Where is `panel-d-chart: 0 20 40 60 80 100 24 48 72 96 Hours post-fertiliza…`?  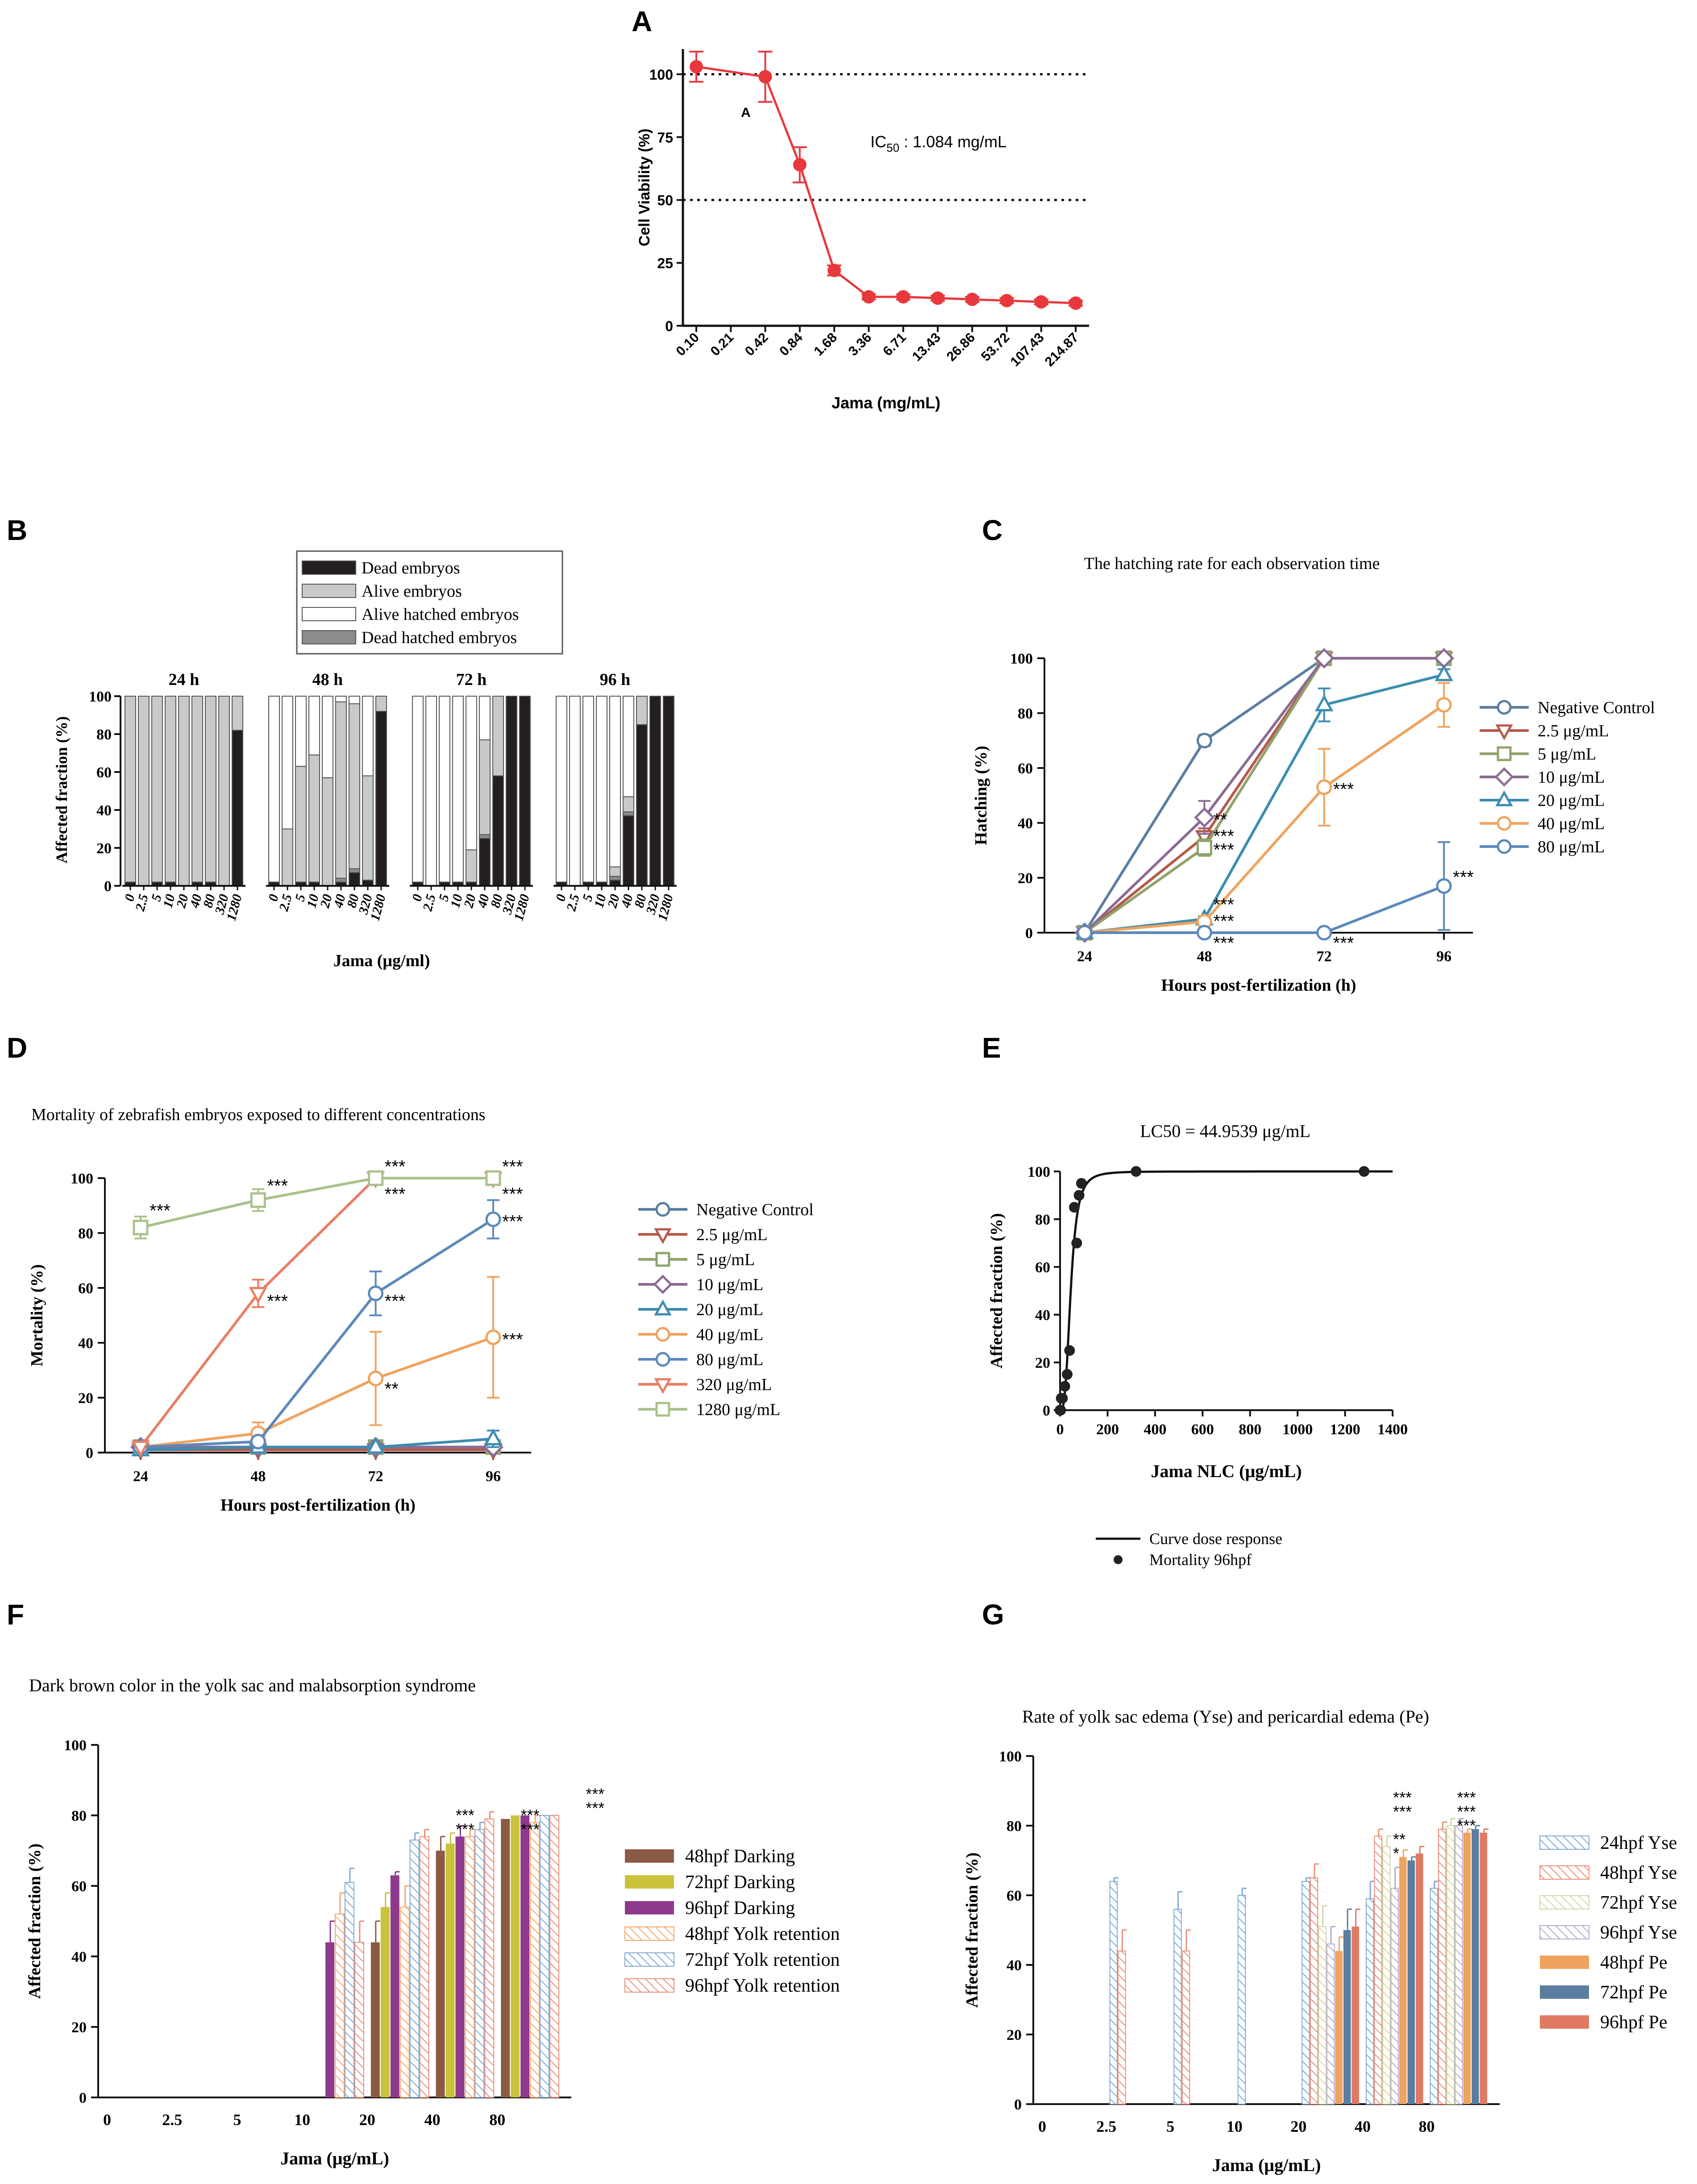
panel-d-chart: 0 20 40 60 80 100 24 48 72 96 Hours post-fertiliza… is located at coordinates (421, 1310).